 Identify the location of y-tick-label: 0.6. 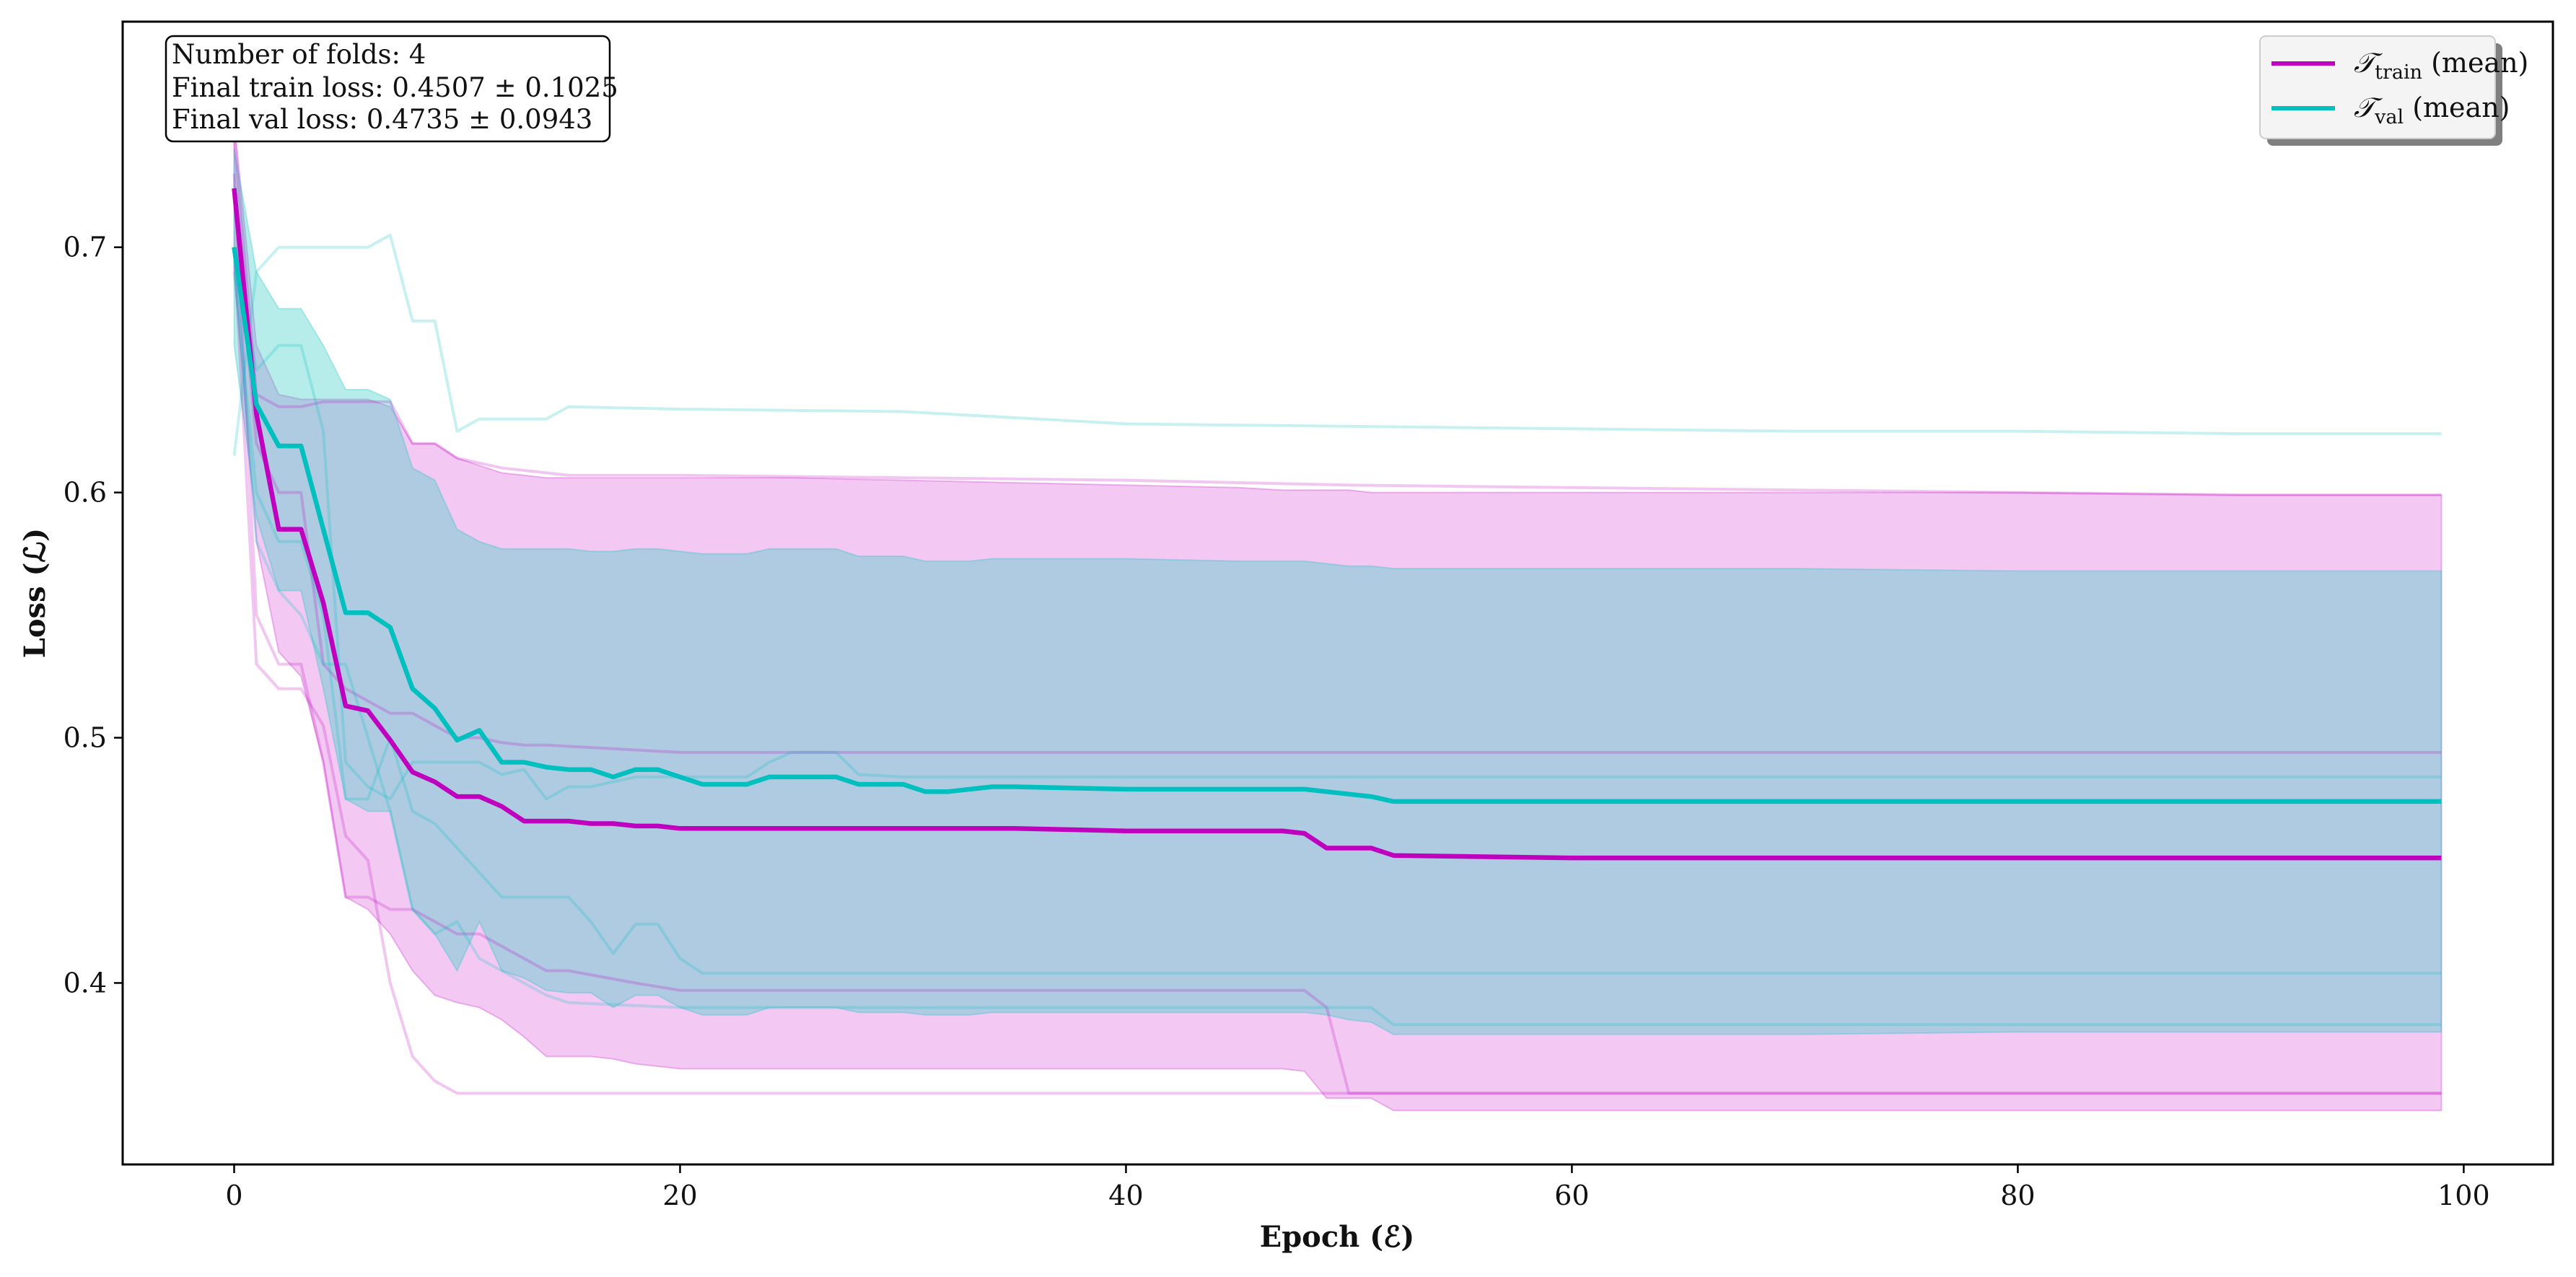
(85, 493).